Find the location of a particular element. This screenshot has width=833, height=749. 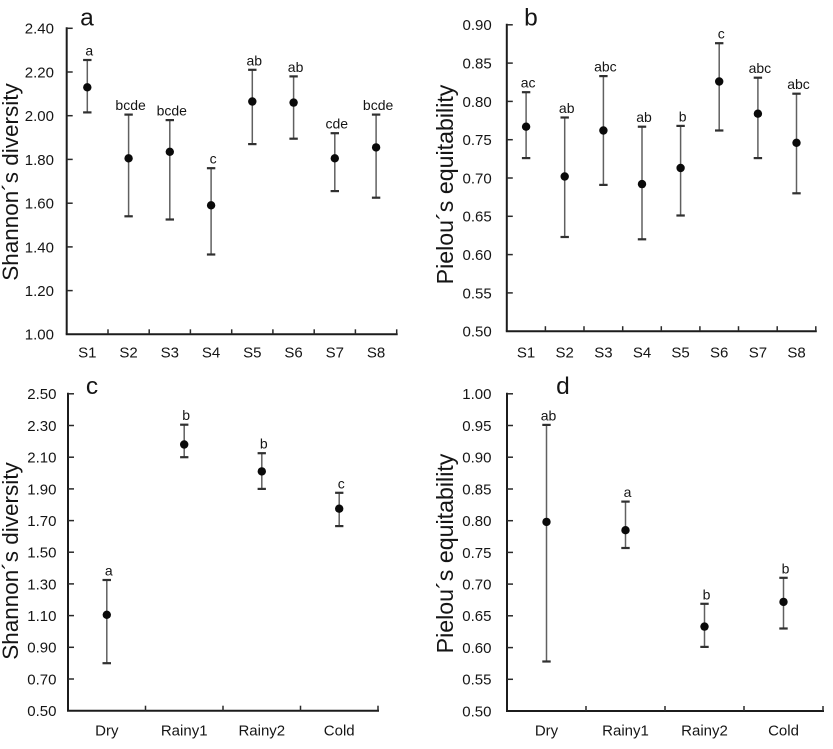

svg-text: 2.00 is located at coordinates (39, 116).